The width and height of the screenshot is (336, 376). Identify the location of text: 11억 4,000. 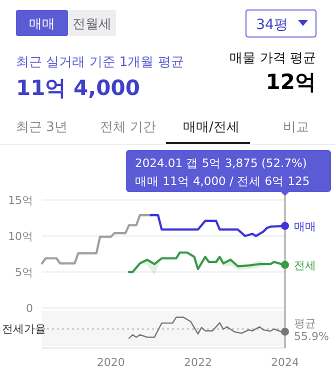
(78, 88).